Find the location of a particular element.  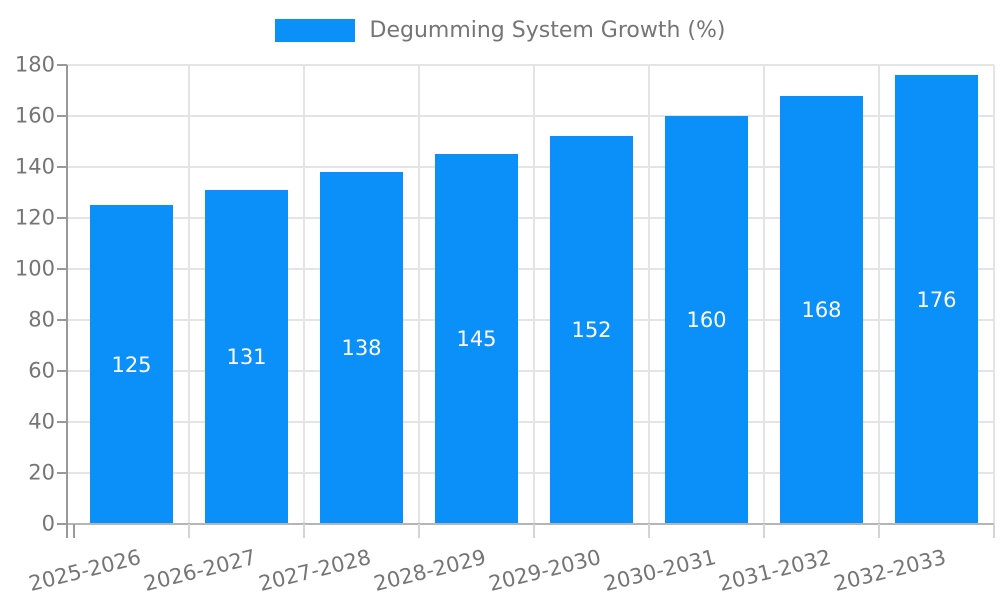

bar: 160 is located at coordinates (706, 320).